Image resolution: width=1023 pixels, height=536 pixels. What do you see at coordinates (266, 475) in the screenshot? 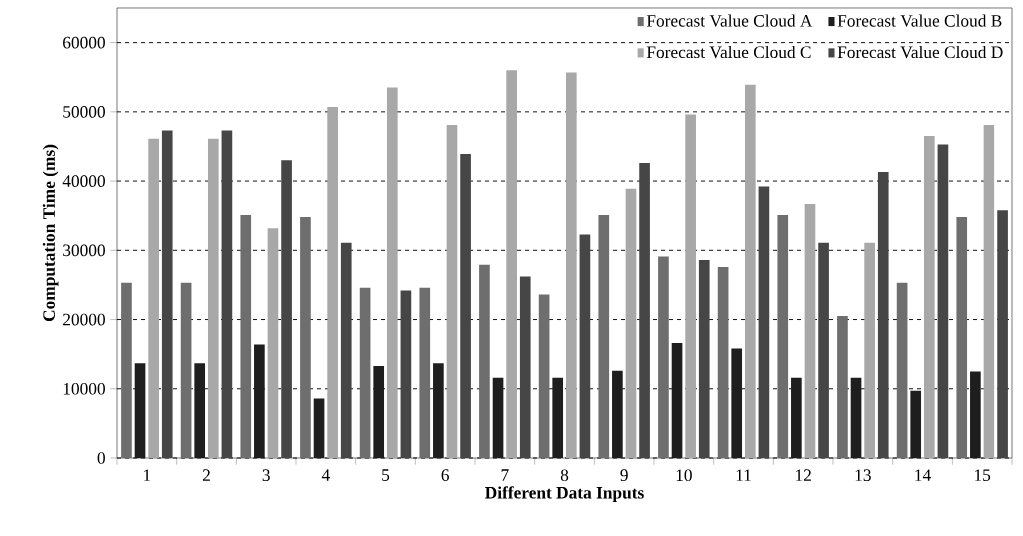
I see `x-tick-label: 3` at bounding box center [266, 475].